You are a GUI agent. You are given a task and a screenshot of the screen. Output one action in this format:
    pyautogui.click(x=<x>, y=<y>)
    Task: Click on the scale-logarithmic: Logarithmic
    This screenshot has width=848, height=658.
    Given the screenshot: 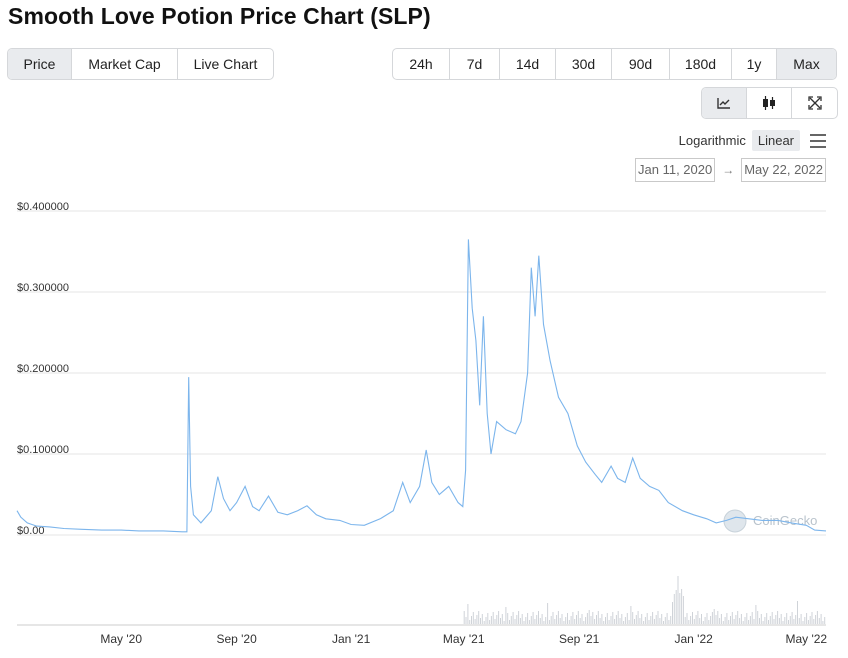 What is the action you would take?
    pyautogui.click(x=712, y=140)
    